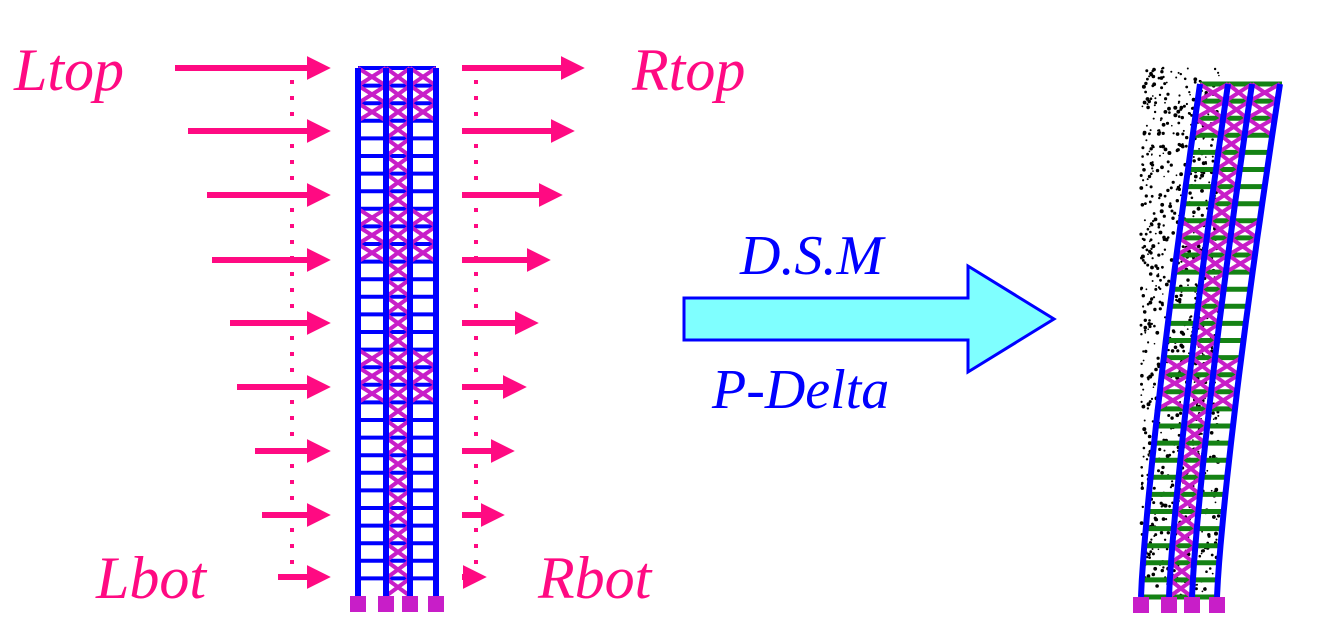 The height and width of the screenshot is (644, 1338). I want to click on frame-columns, so click(397, 332).